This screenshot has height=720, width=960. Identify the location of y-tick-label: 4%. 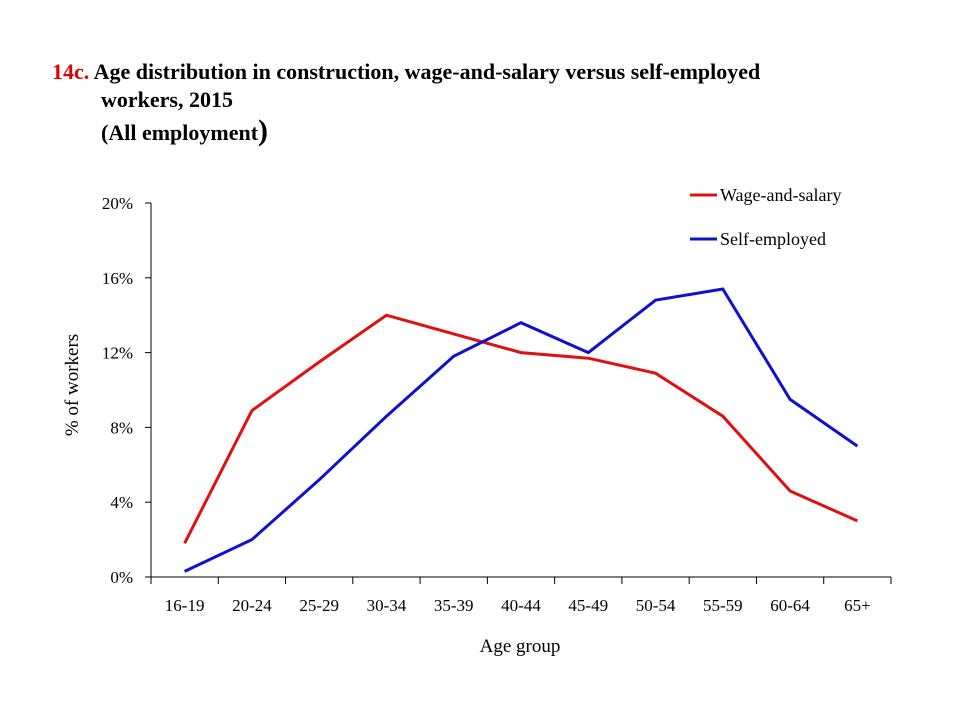
(121, 502).